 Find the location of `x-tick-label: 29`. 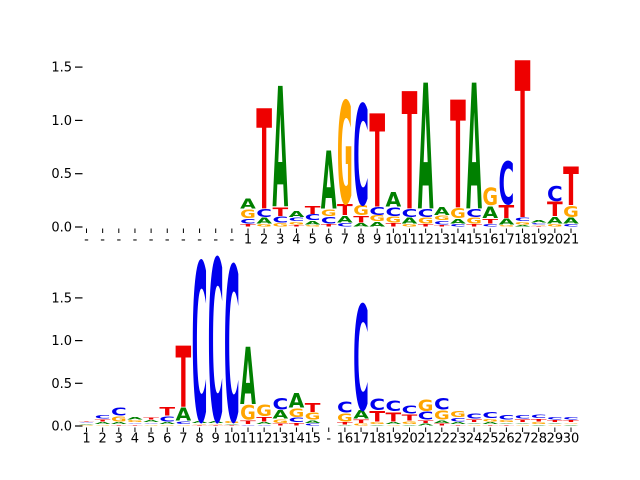

x-tick-label: 29 is located at coordinates (555, 439).